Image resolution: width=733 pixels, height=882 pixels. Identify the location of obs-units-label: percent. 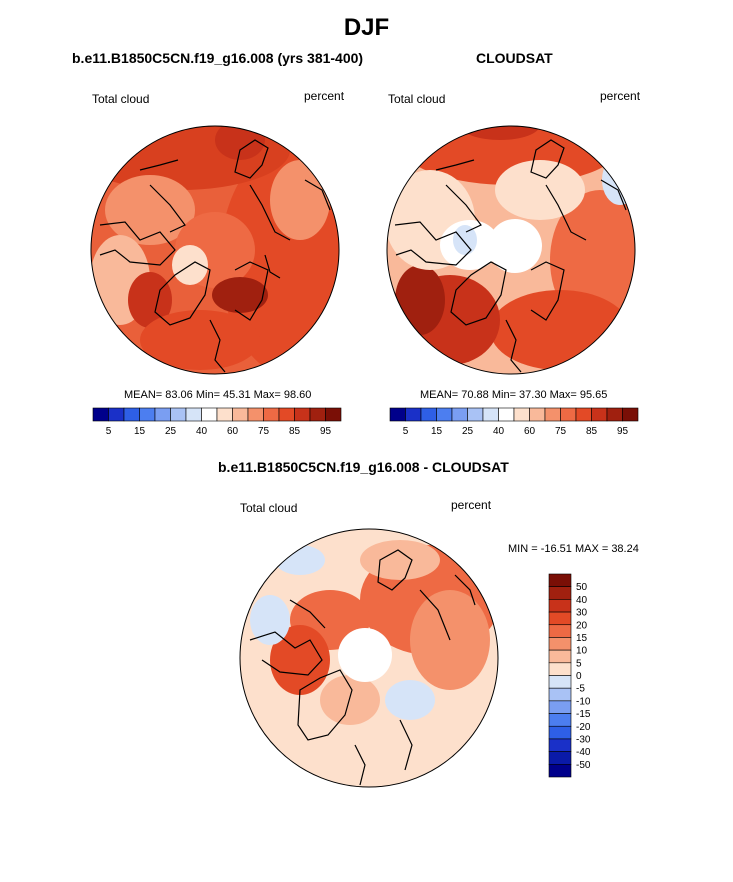
(620, 96).